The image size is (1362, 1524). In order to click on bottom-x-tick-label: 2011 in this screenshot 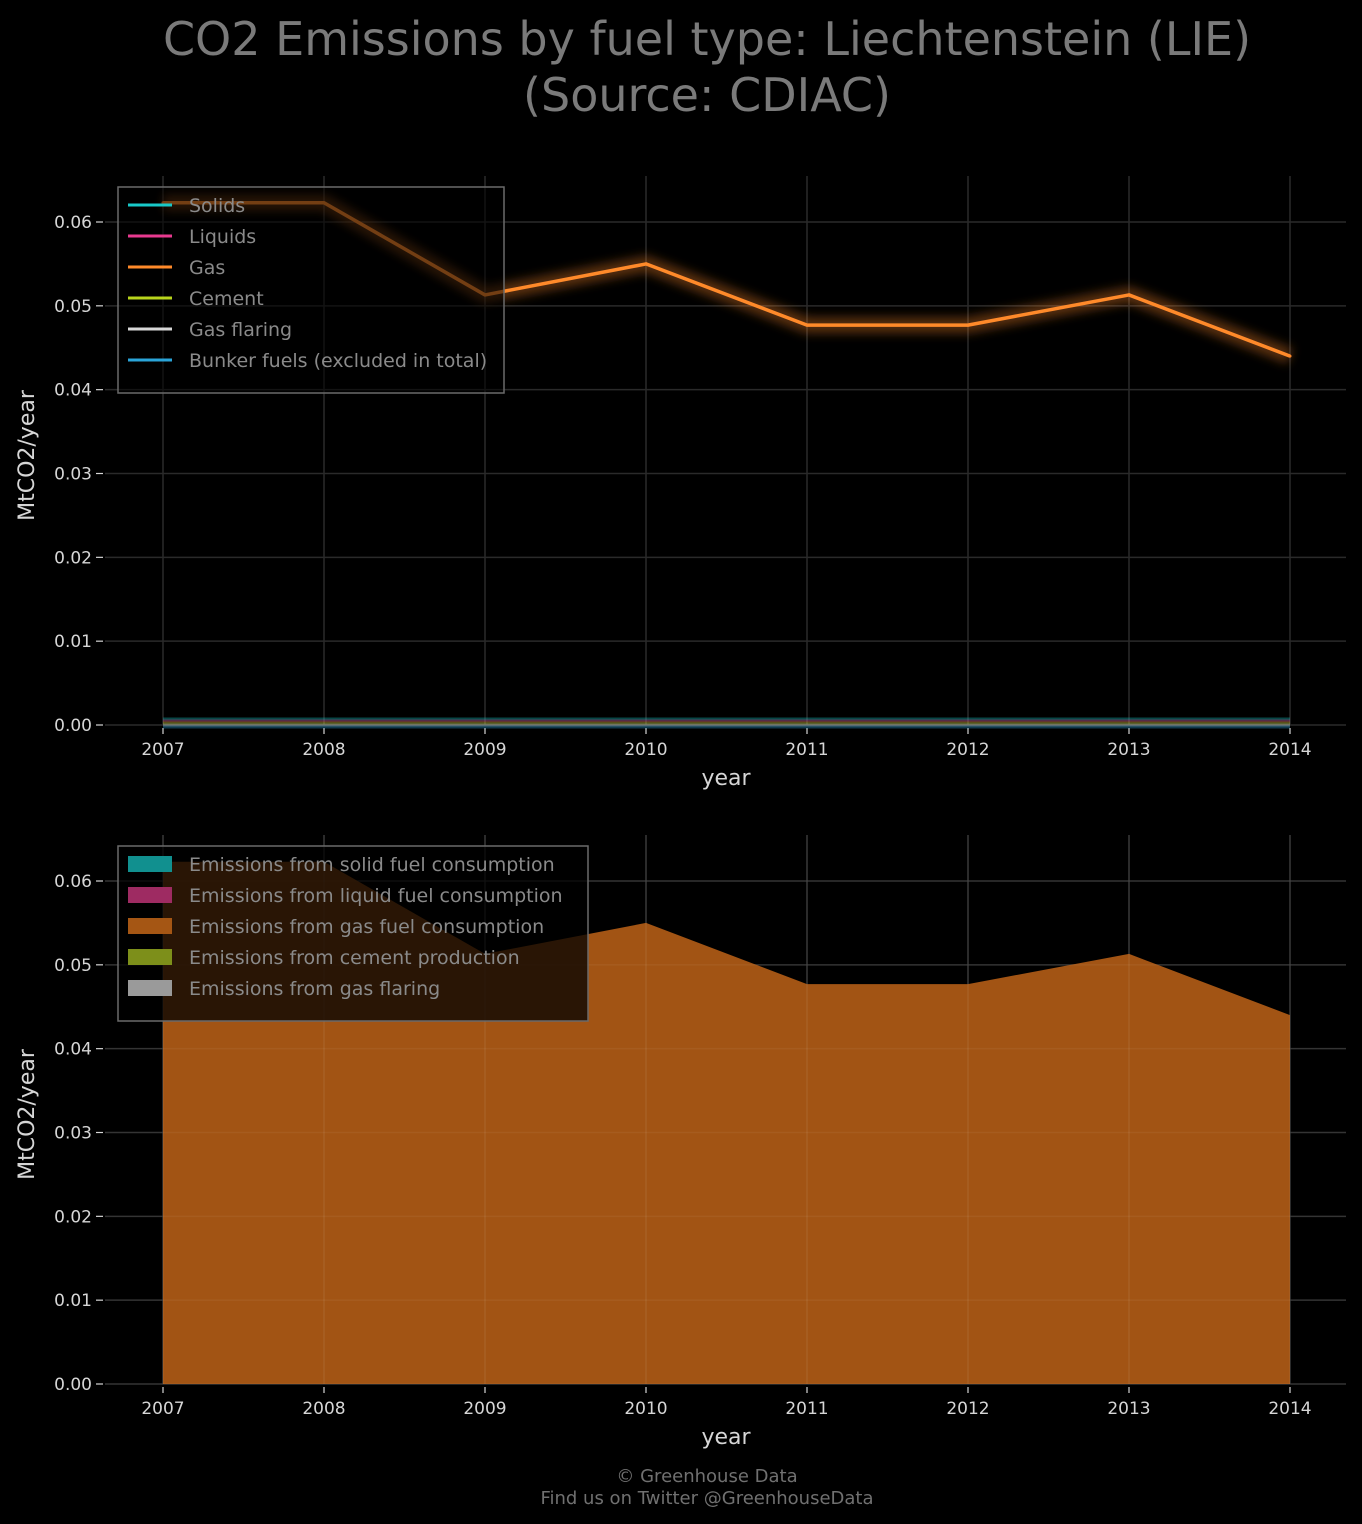, I will do `click(806, 1409)`.